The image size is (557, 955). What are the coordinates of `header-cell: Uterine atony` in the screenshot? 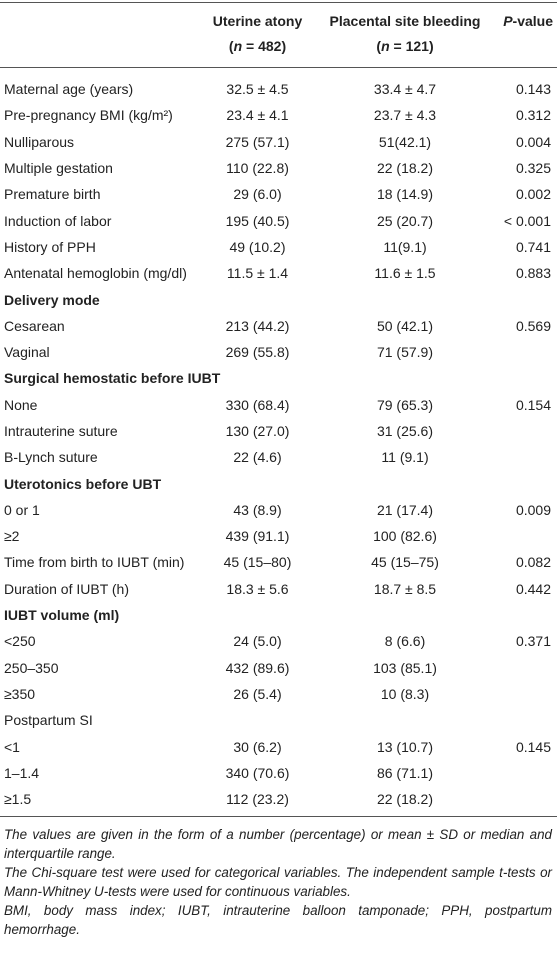 It's located at (257, 18).